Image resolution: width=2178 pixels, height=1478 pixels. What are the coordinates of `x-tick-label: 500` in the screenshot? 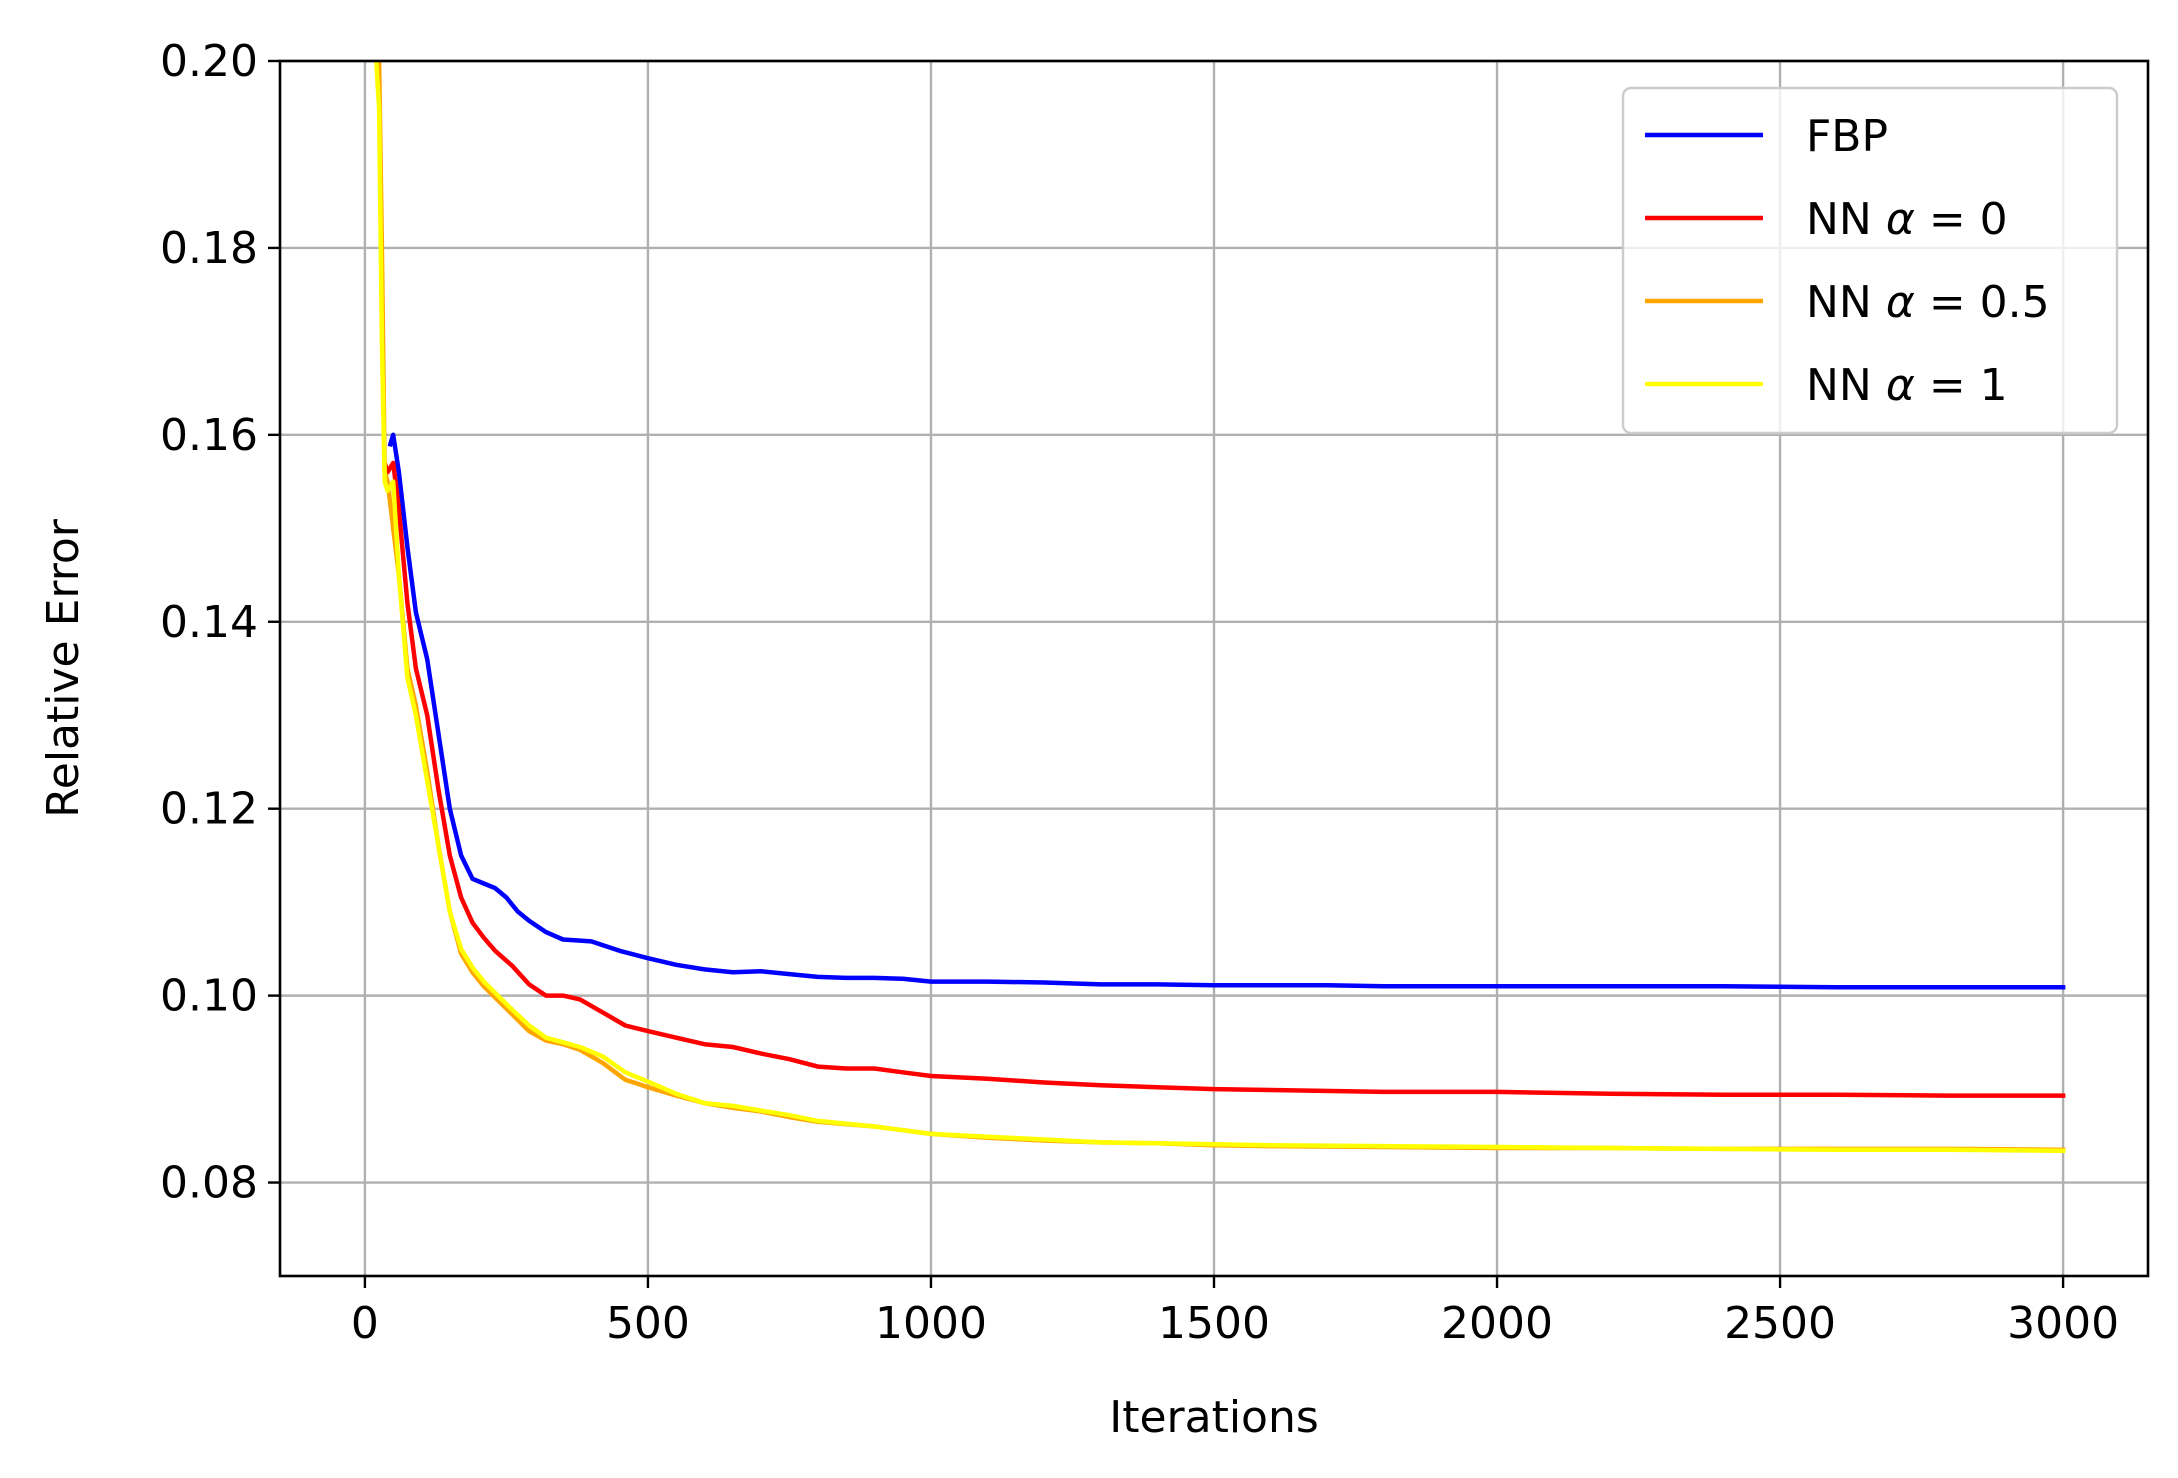 It's located at (648, 1323).